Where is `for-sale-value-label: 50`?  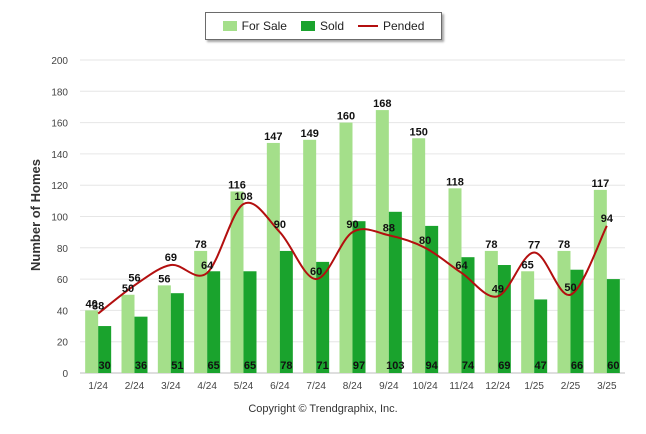 for-sale-value-label: 50 is located at coordinates (128, 289).